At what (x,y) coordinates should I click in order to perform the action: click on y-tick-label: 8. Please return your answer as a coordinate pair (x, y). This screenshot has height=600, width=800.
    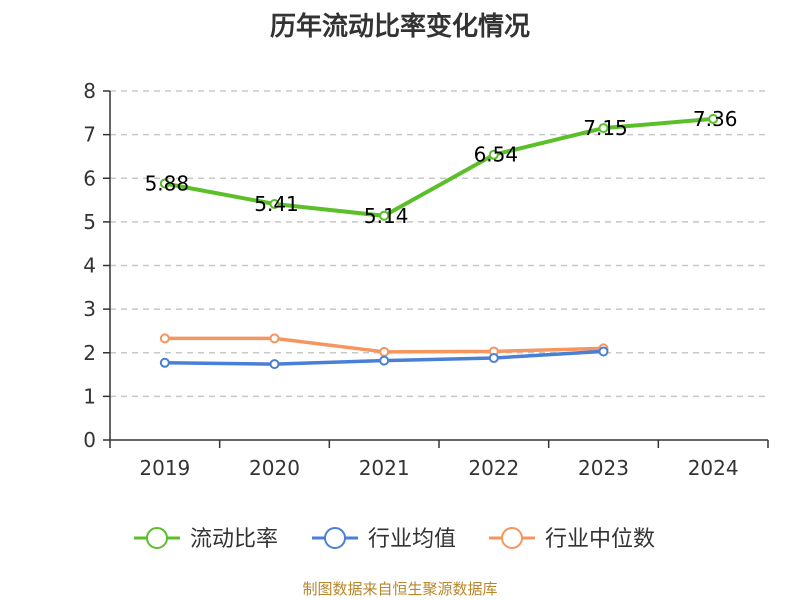
    Looking at the image, I should click on (89, 91).